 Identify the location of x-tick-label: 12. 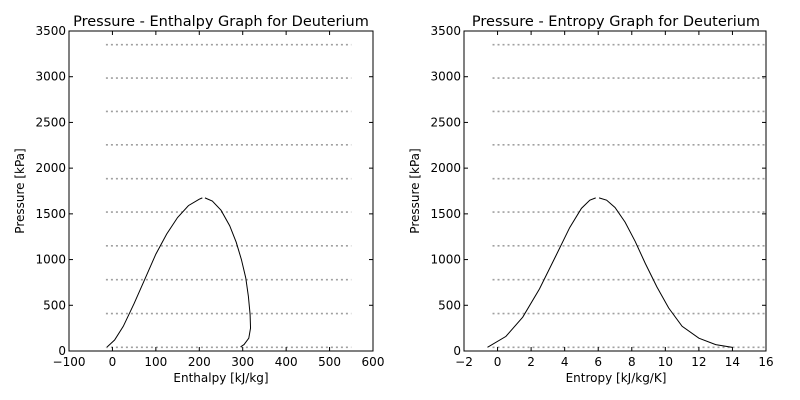
(698, 362).